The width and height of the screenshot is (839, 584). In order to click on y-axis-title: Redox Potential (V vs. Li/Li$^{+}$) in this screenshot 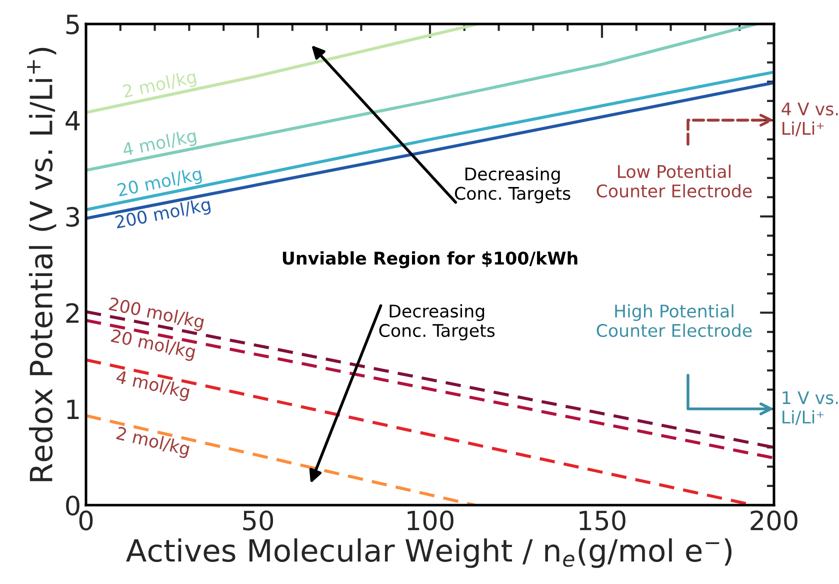, I will do `click(41, 265)`.